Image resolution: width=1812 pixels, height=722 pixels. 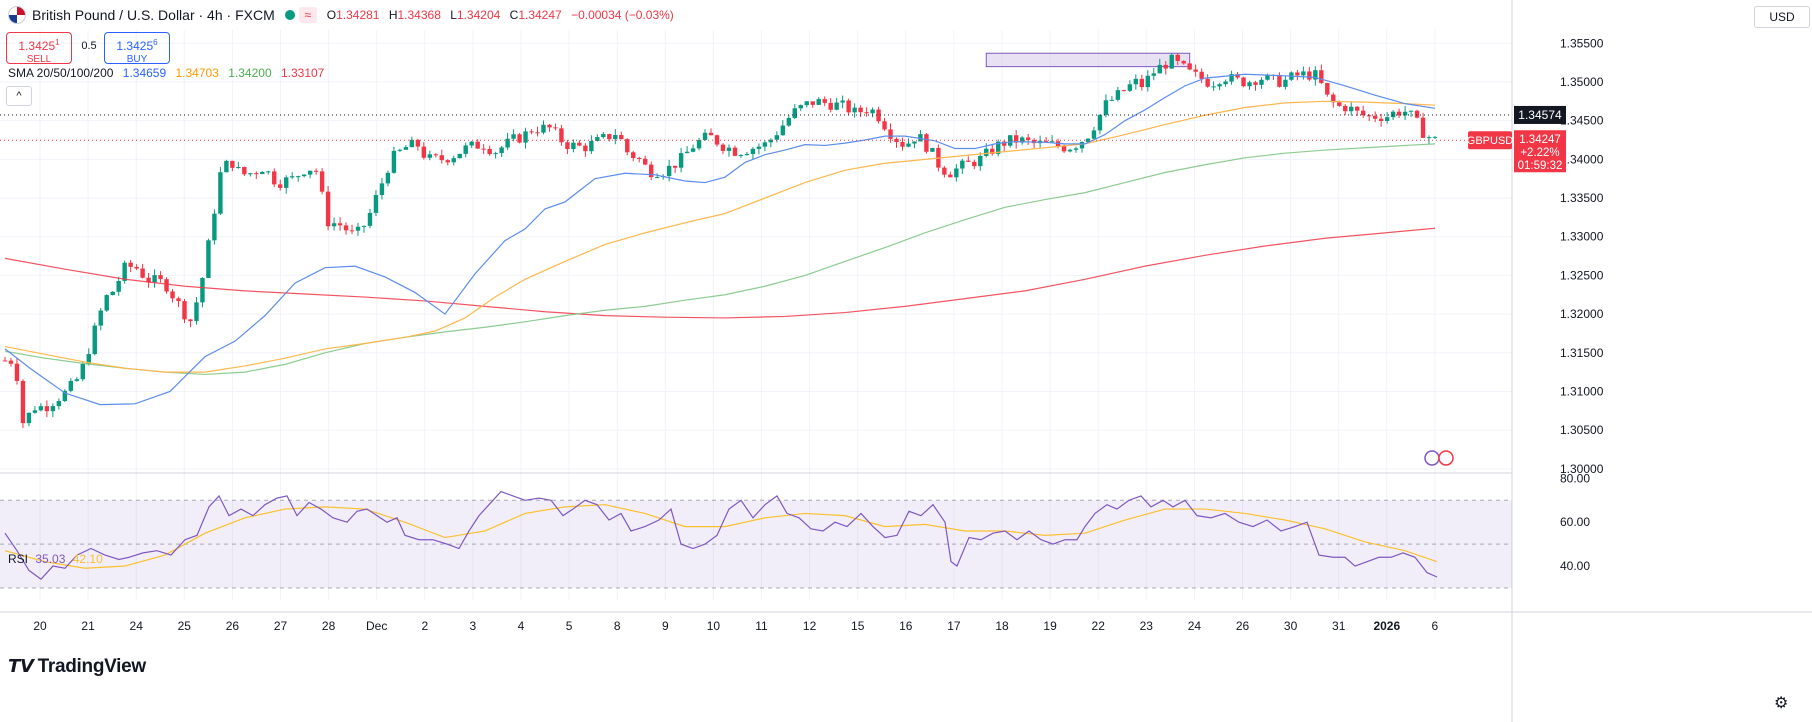 What do you see at coordinates (39, 48) in the screenshot?
I see `sell-button: 1.34251 SELL` at bounding box center [39, 48].